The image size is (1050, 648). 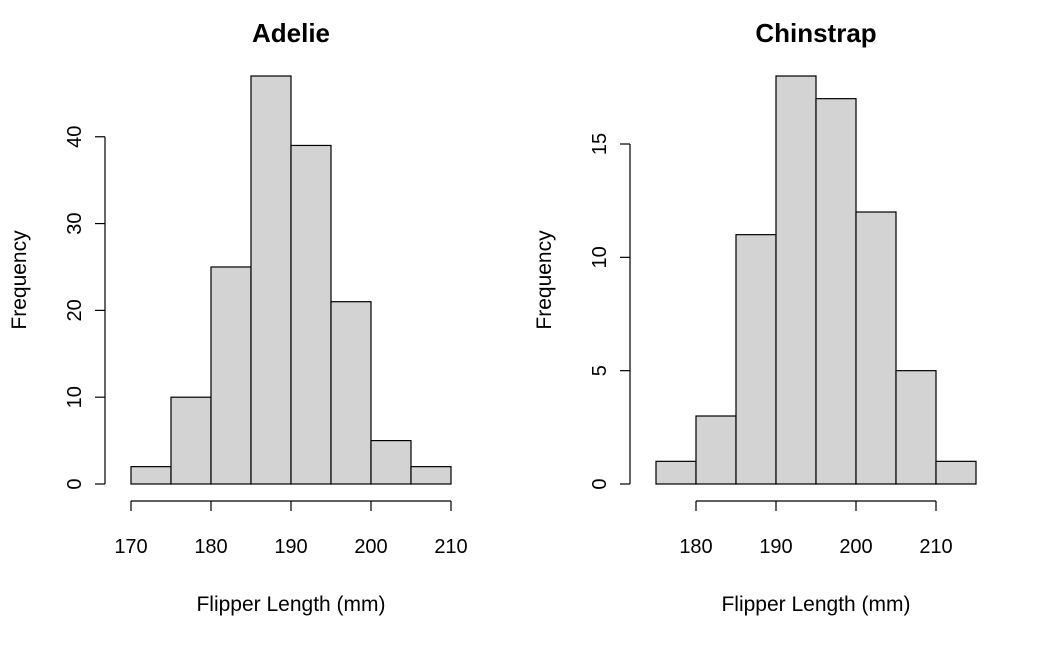 What do you see at coordinates (600, 144) in the screenshot?
I see `y-tick-label: 15` at bounding box center [600, 144].